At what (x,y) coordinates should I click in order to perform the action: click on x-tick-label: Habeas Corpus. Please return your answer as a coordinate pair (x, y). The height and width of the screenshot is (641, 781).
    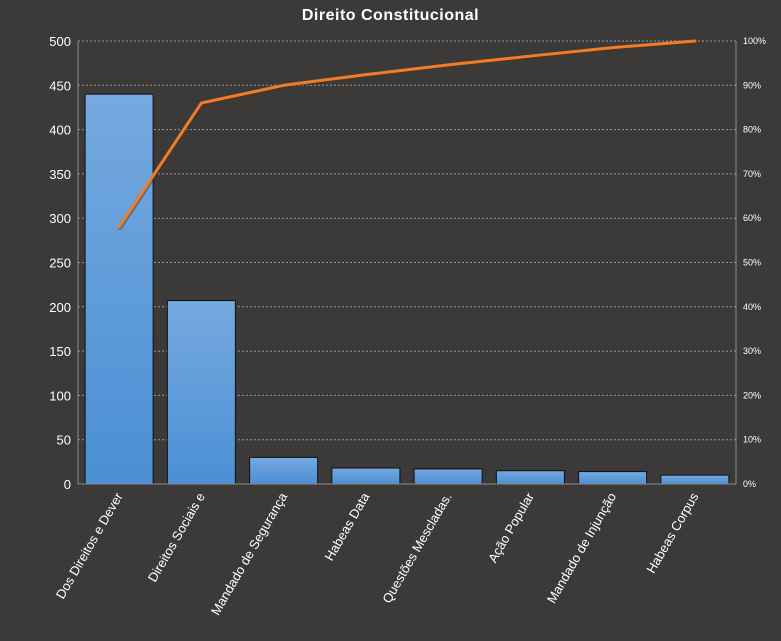
    Looking at the image, I should click on (672, 533).